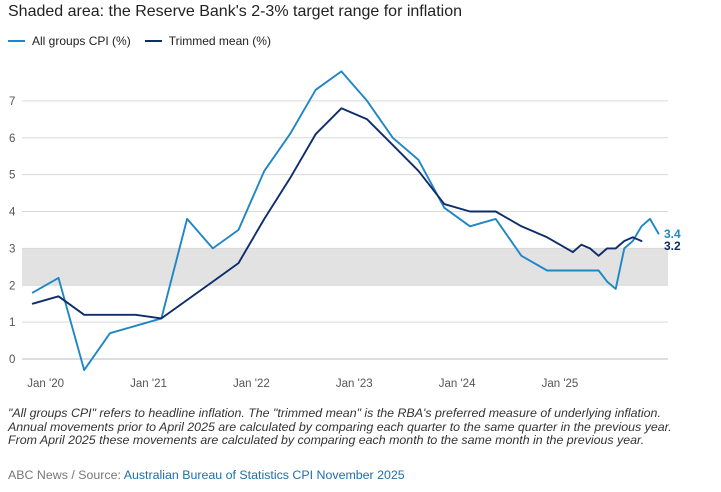 The image size is (721, 492). I want to click on x-tick-label: Jan '22, so click(251, 384).